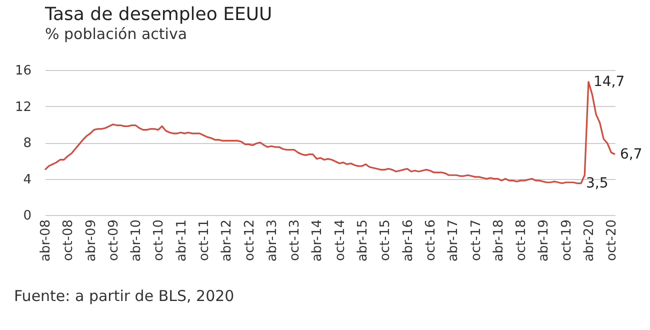 This screenshot has width=650, height=330. I want to click on x-tick-label: oct-08, so click(68, 240).